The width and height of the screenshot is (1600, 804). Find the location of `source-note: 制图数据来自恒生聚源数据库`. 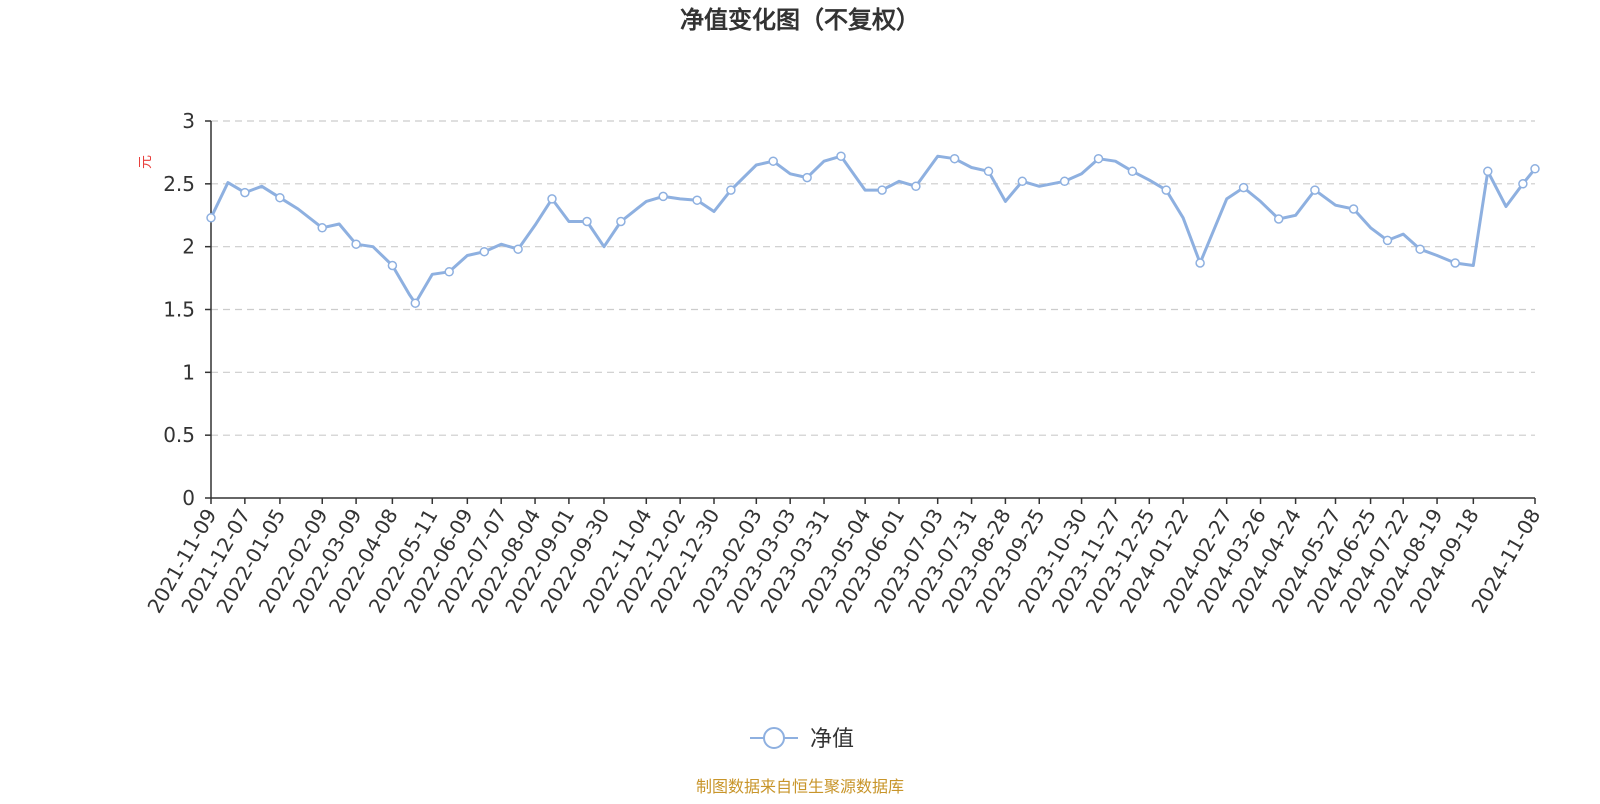

source-note: 制图数据来自恒生聚源数据库 is located at coordinates (800, 786).